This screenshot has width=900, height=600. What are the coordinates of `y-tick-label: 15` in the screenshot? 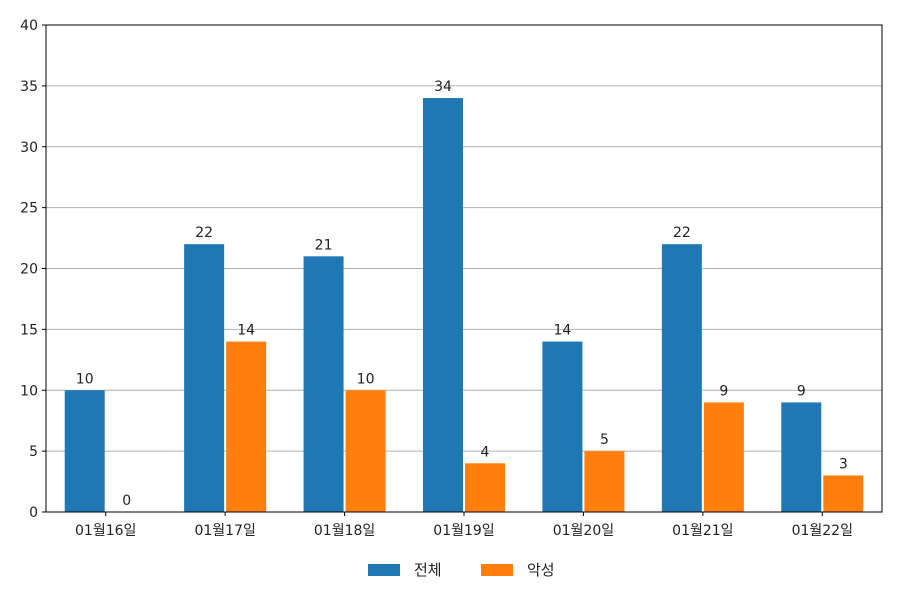 It's located at (29, 330).